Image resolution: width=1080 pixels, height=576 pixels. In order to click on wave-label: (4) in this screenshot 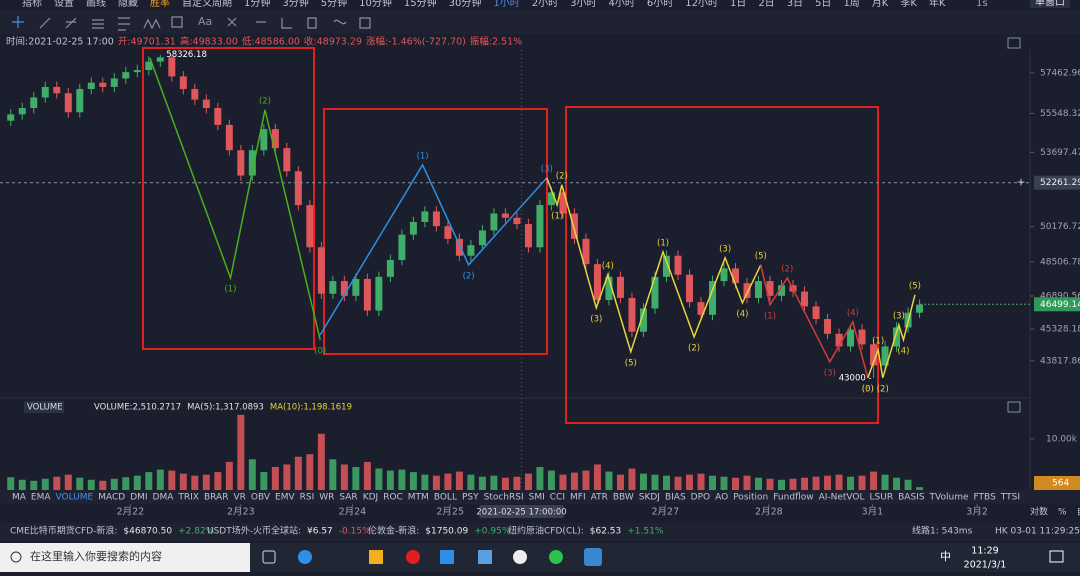, I will do `click(853, 313)`.